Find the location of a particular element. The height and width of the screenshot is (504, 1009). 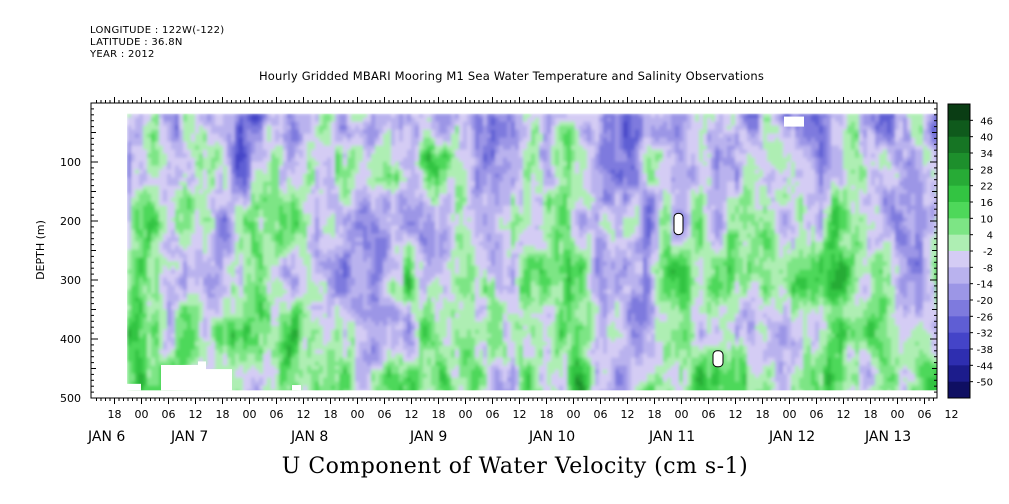

y-tick-label: 100 is located at coordinates (70, 162).